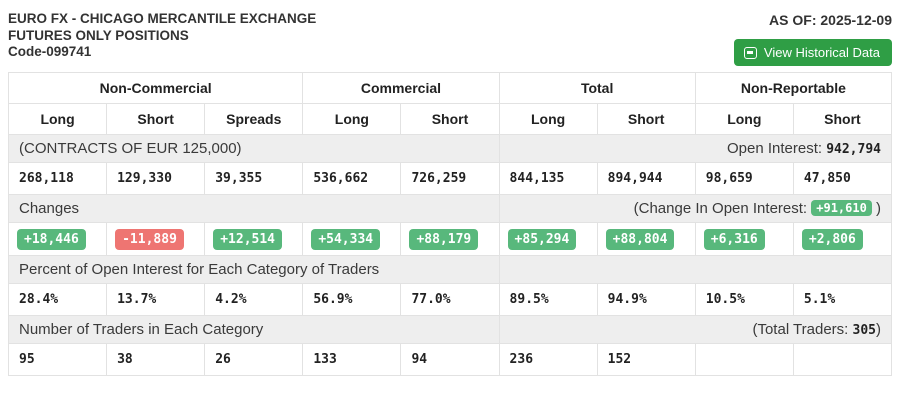 This screenshot has height=405, width=900. Describe the element at coordinates (864, 330) in the screenshot. I see `total-traders-value: 305` at that location.